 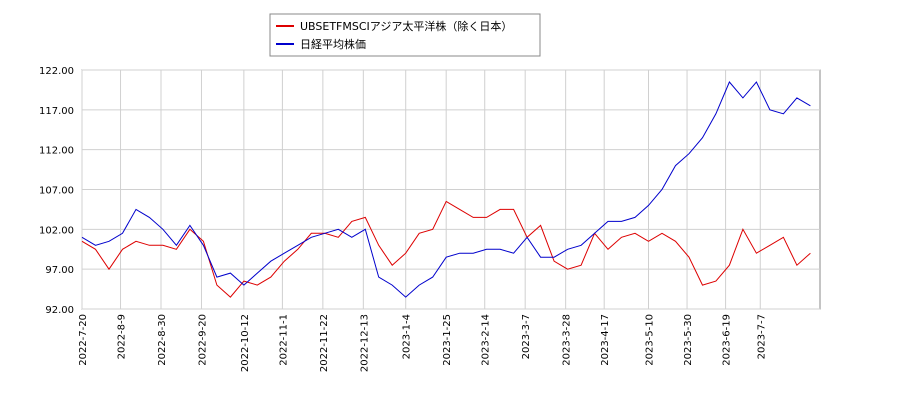 What do you see at coordinates (122, 336) in the screenshot?
I see `x-tick-label: 2022-8-9` at bounding box center [122, 336].